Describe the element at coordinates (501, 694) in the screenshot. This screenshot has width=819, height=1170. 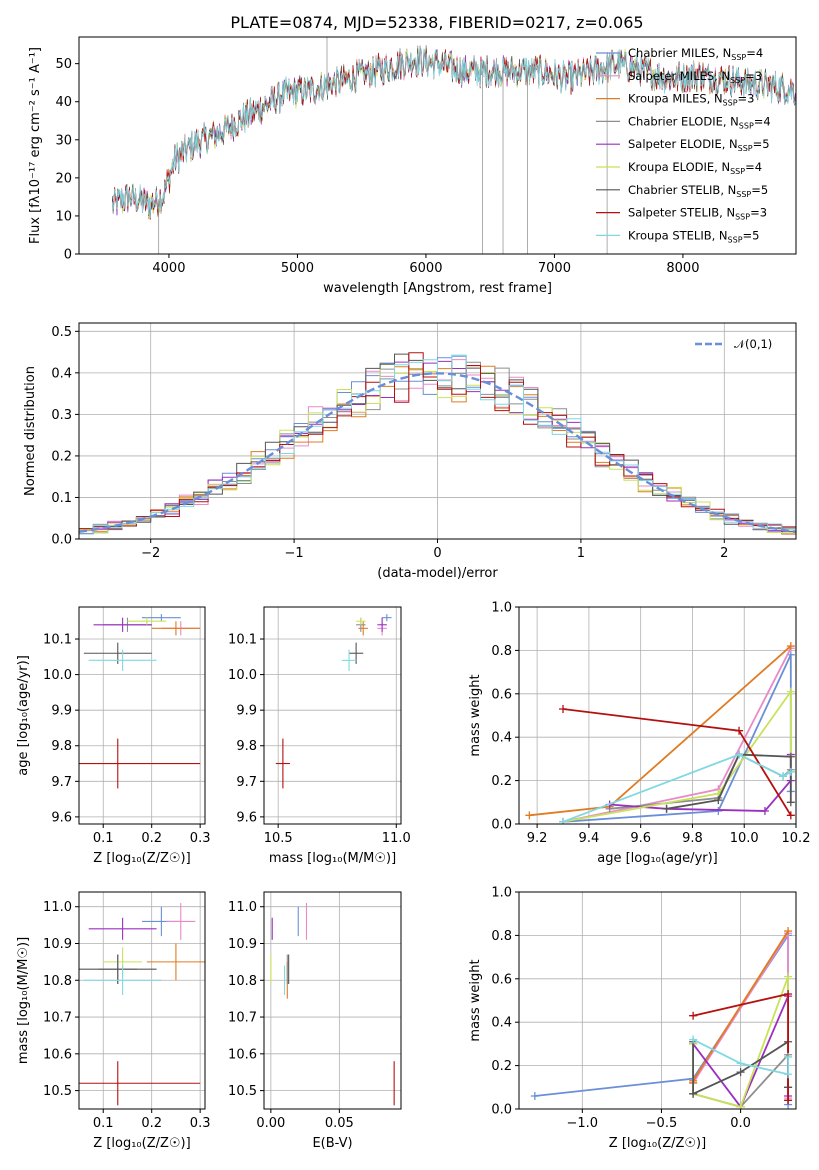
I see `y-tick-label: 0.6` at that location.